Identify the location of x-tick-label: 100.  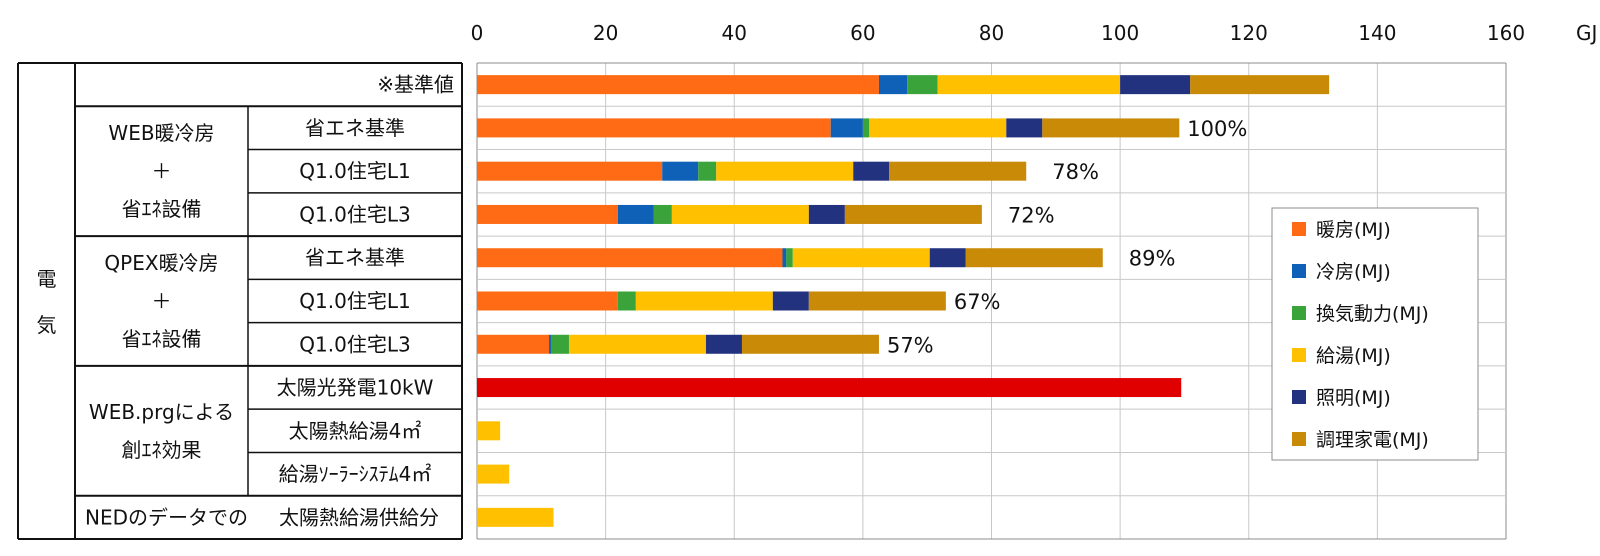
(1120, 33).